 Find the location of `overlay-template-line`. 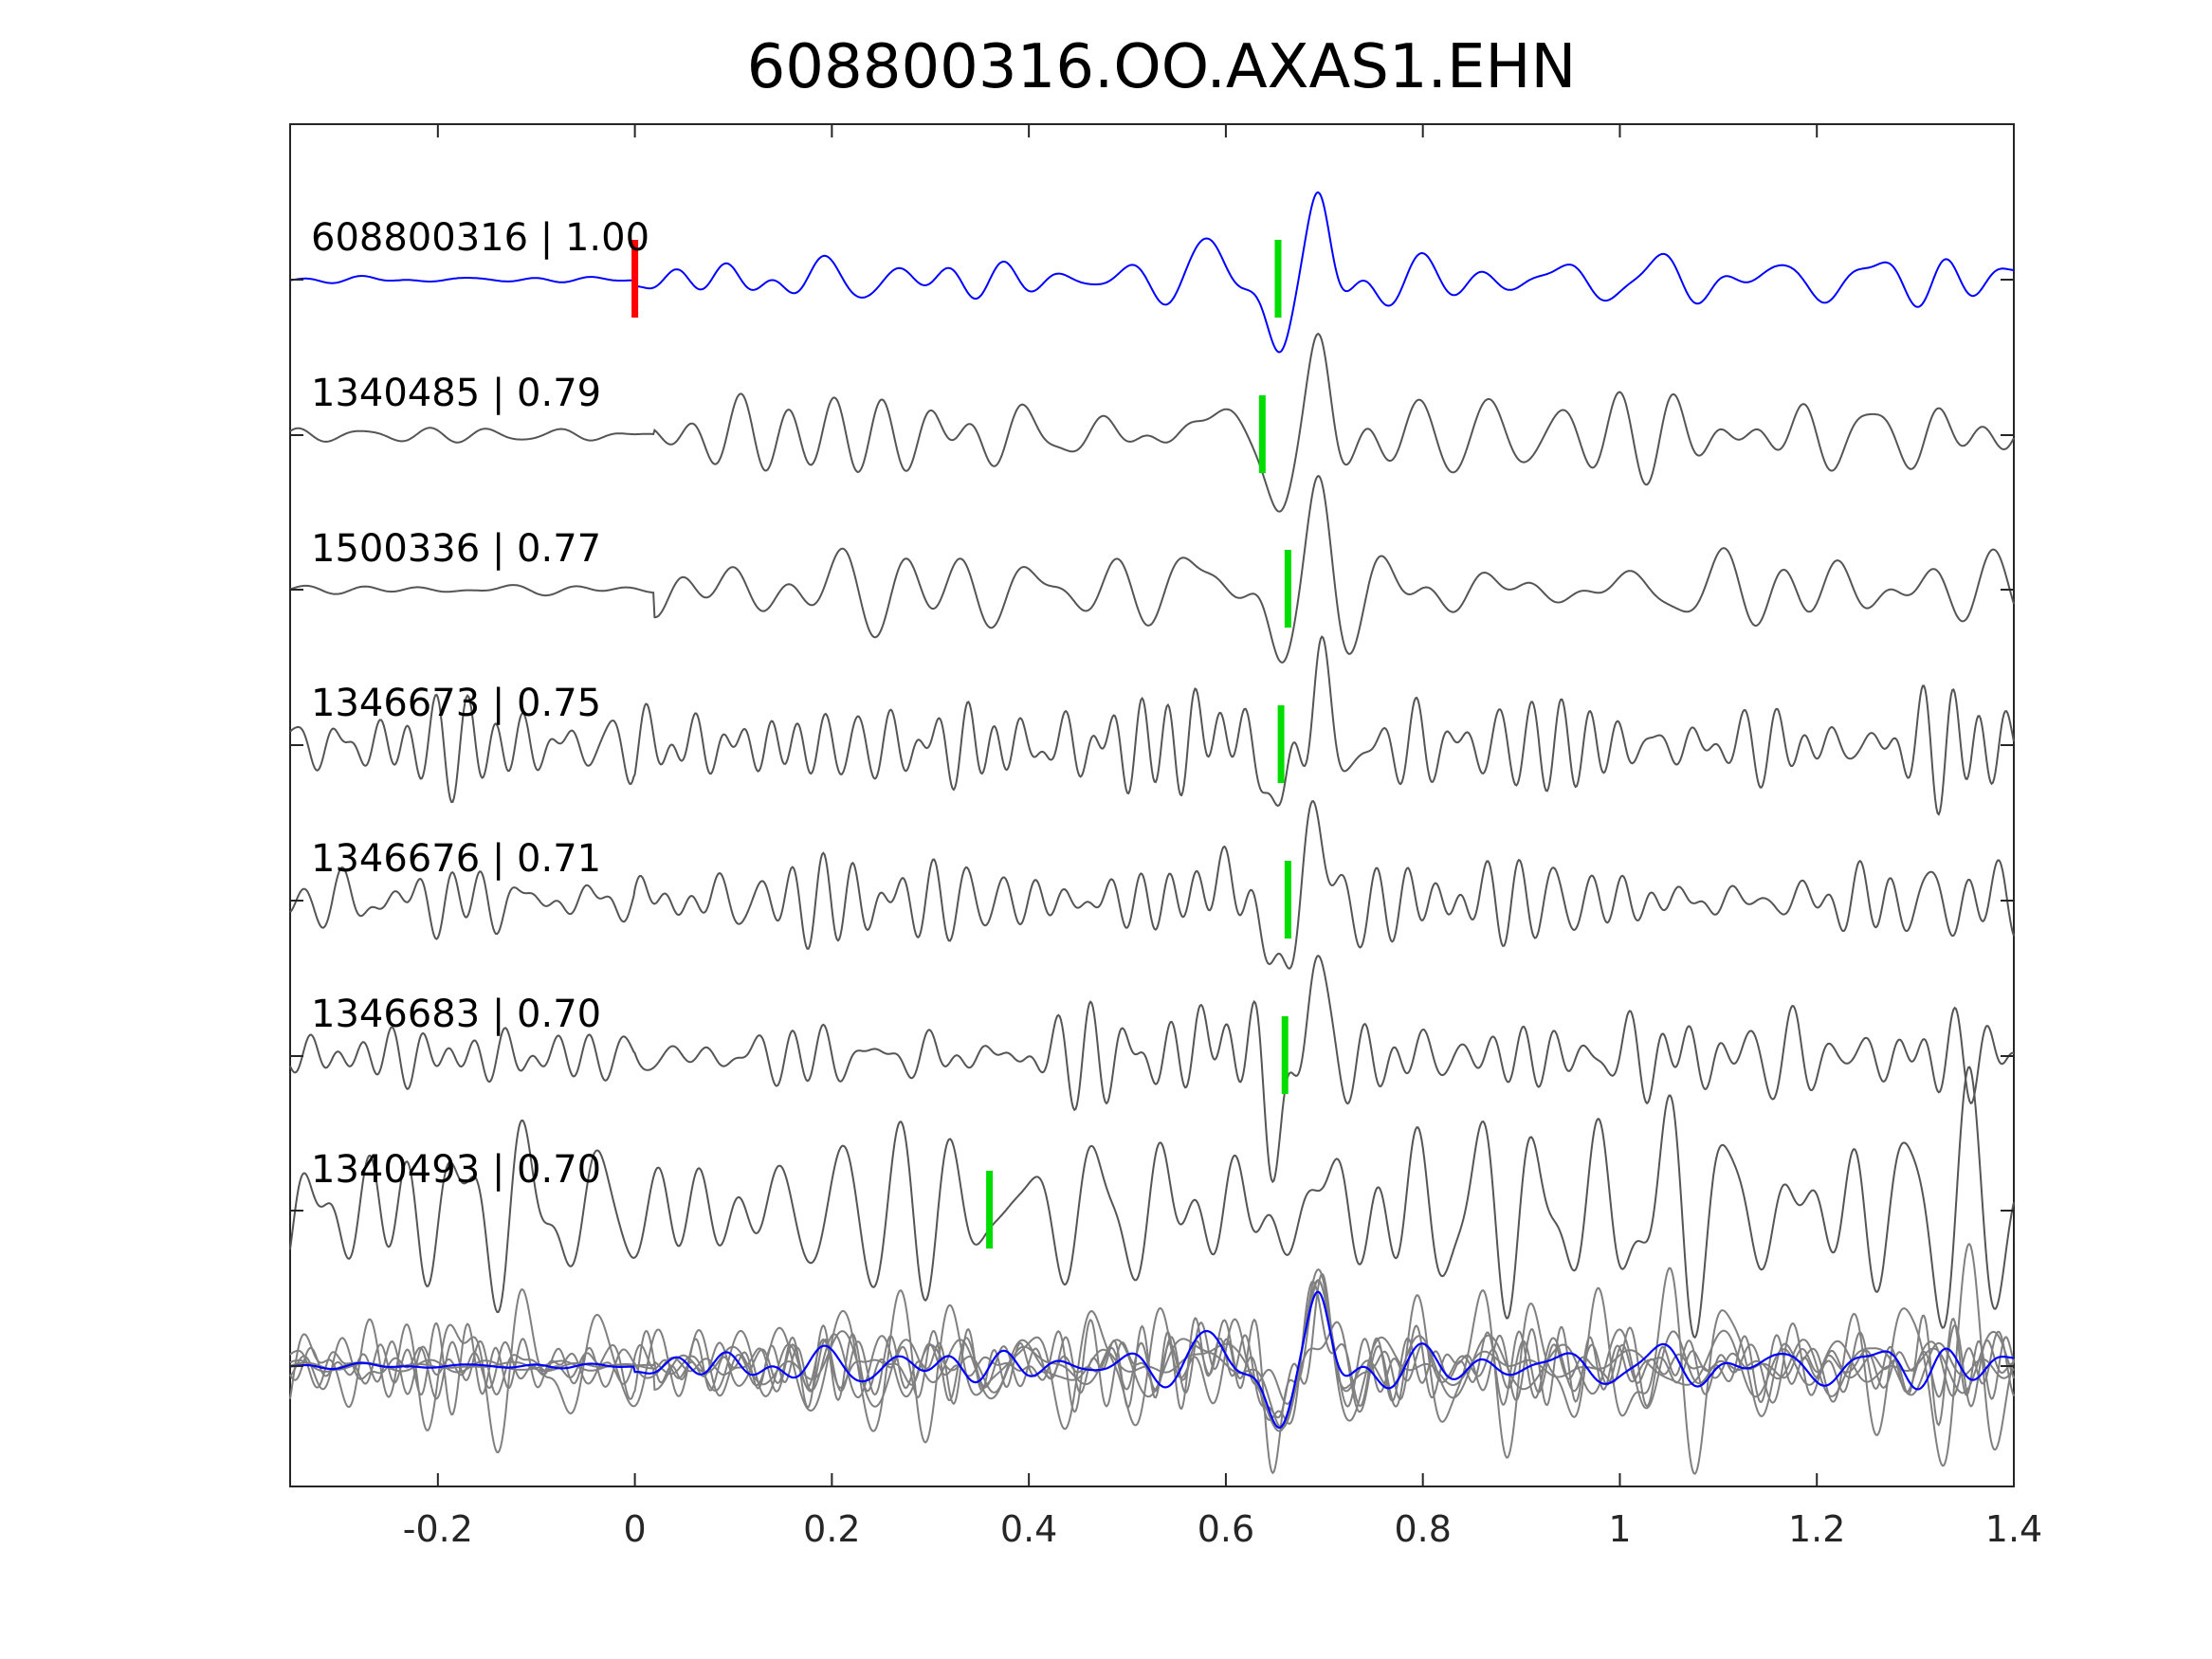

overlay-template-line is located at coordinates (1152, 1360).